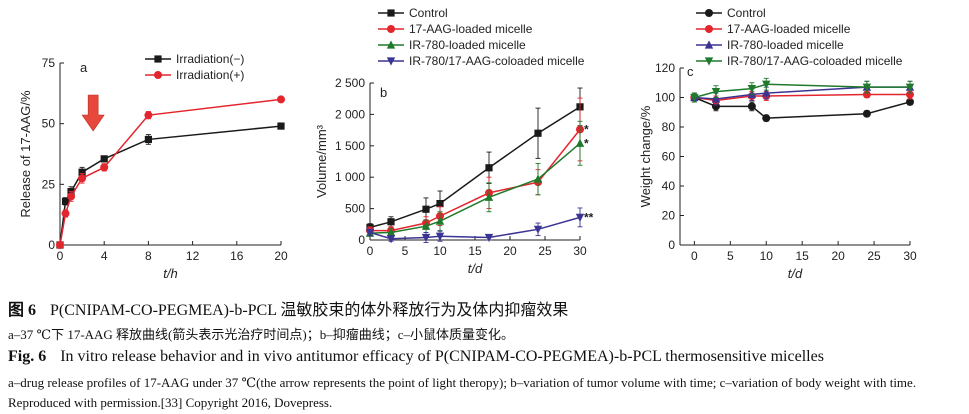  I want to click on significance-label: *, so click(586, 143).